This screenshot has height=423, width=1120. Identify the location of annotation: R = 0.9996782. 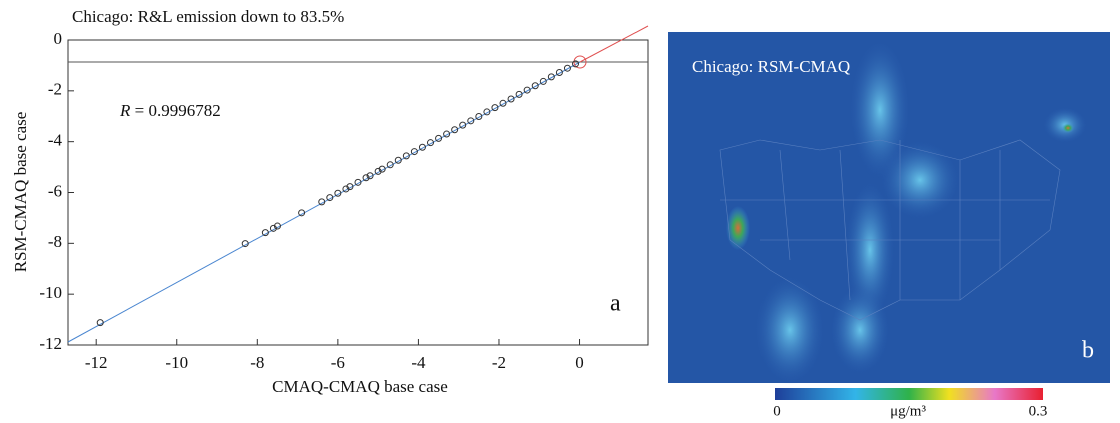
(170, 110).